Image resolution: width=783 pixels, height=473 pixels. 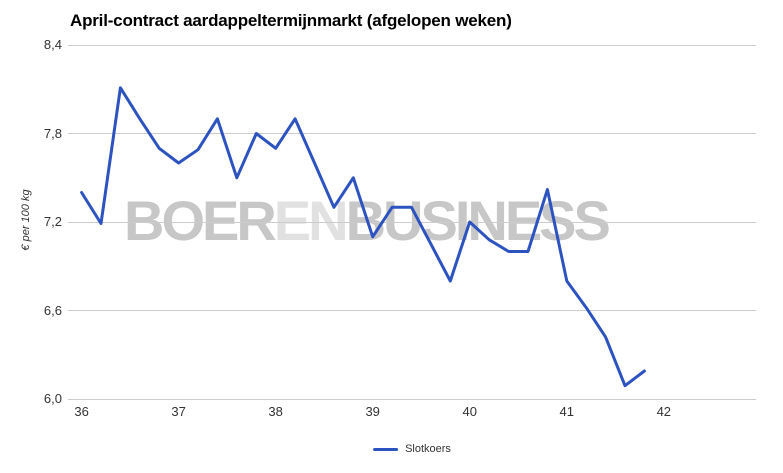 I want to click on watermark-part-boer: BOER, so click(x=200, y=220).